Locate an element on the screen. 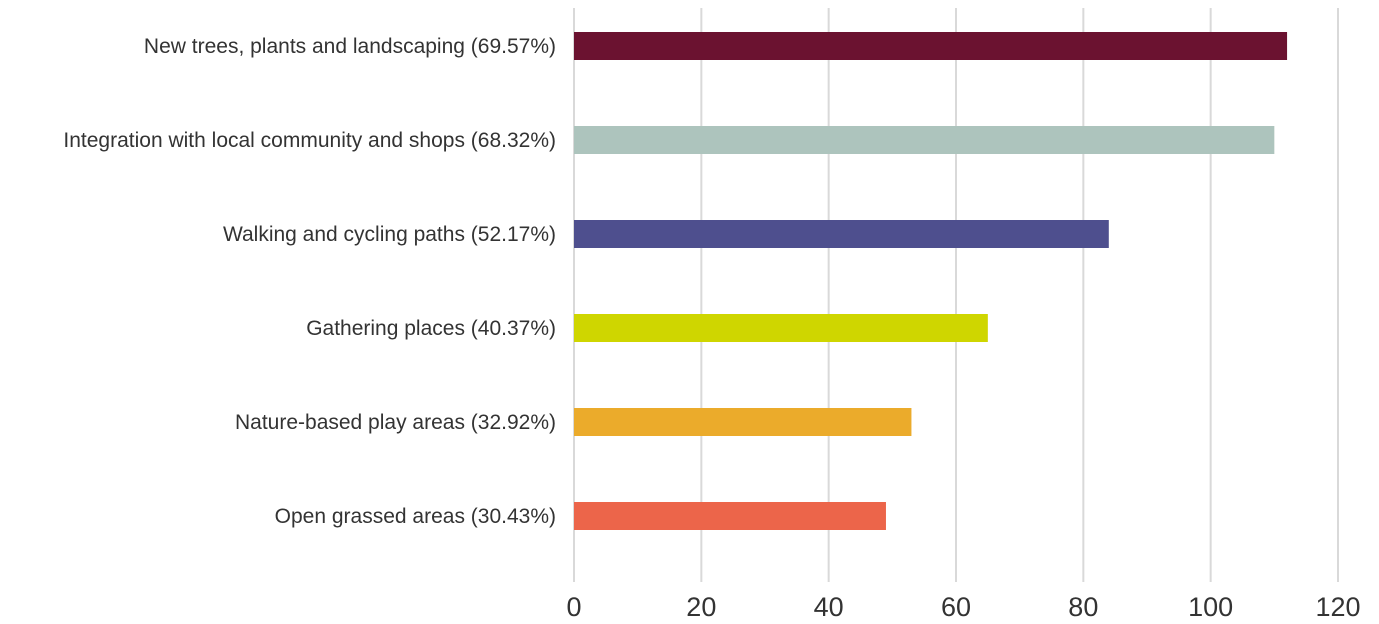 This screenshot has height=624, width=1379. x-tick-label: 40 is located at coordinates (829, 607).